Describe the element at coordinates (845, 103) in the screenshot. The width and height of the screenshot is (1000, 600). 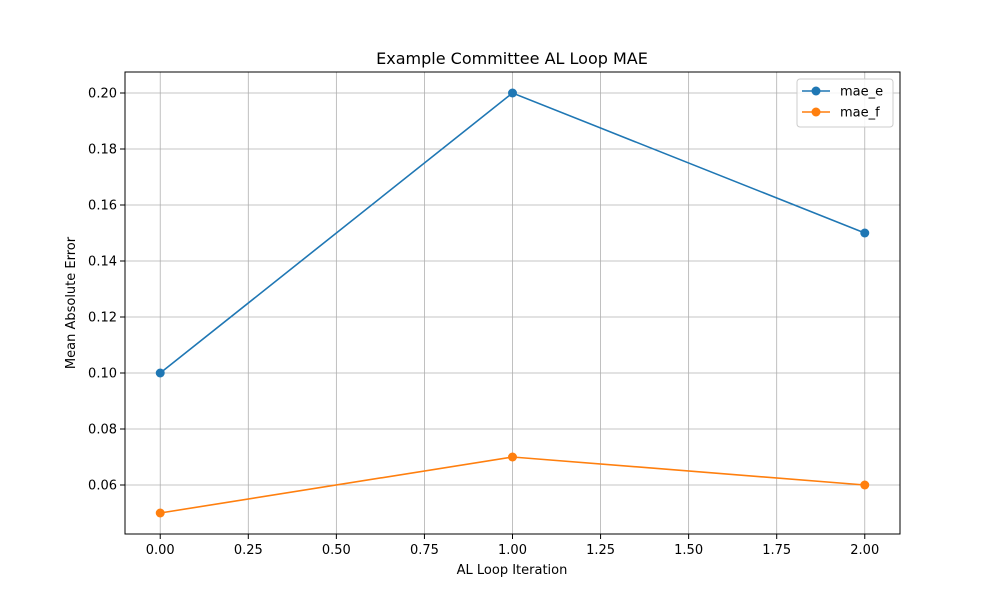
I see `legend: mae_e mae_f` at that location.